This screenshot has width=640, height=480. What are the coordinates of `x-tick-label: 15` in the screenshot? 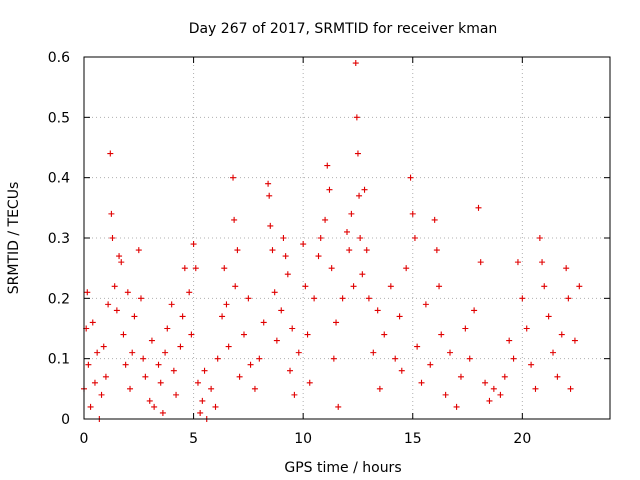 It's located at (413, 439).